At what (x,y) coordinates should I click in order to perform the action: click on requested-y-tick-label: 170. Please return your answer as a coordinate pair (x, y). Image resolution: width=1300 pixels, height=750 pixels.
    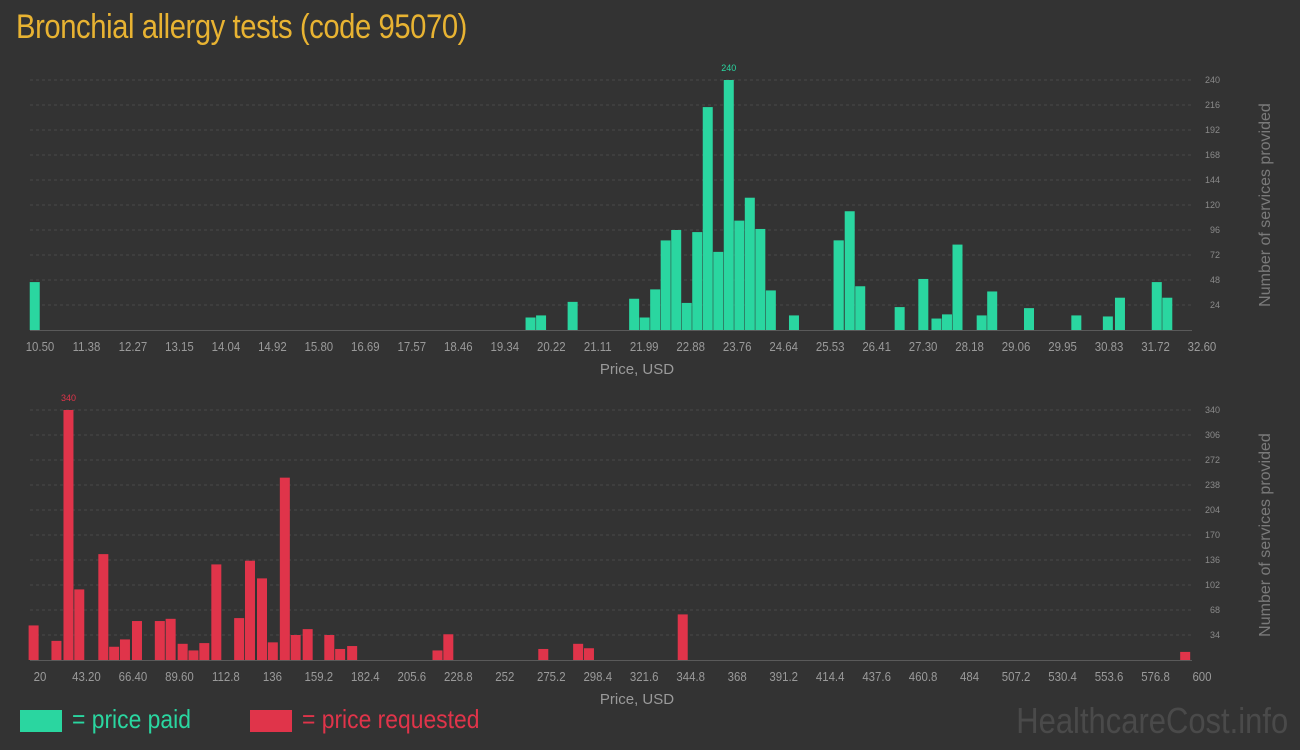
    Looking at the image, I should click on (1212, 535).